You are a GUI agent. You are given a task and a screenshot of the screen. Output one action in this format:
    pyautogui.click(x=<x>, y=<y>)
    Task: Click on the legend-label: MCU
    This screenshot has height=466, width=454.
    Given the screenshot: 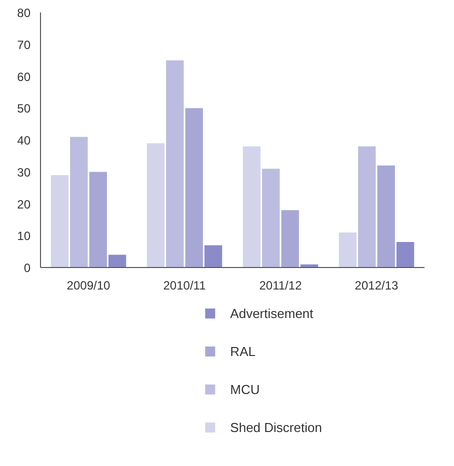 What is the action you would take?
    pyautogui.click(x=245, y=389)
    